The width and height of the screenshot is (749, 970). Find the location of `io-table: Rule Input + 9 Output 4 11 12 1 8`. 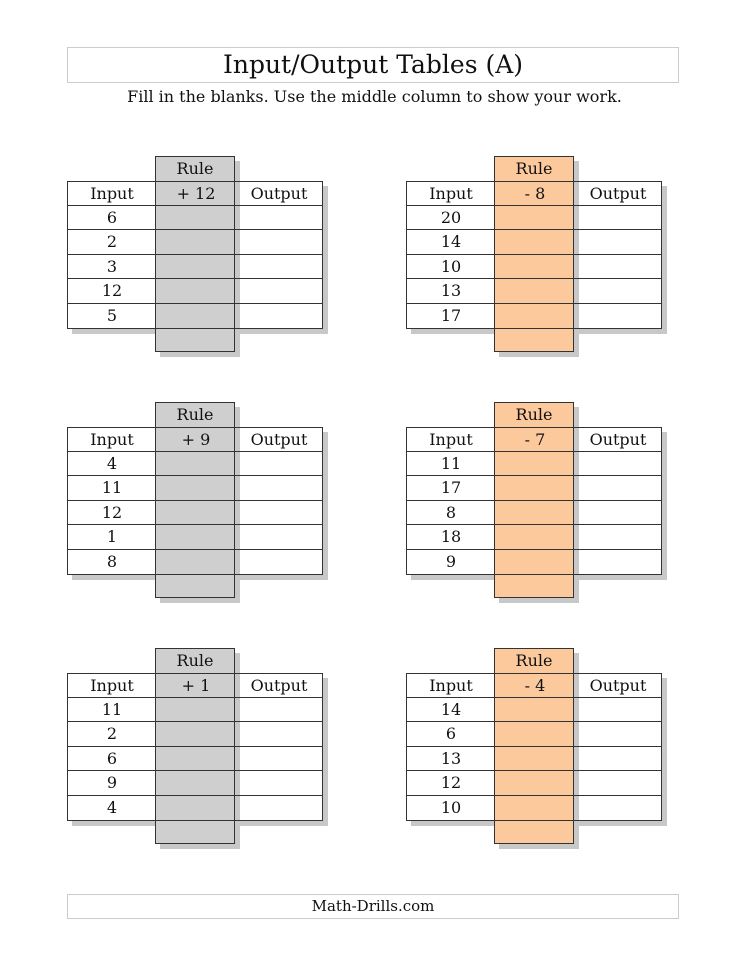

io-table: Rule Input + 9 Output 4 11 12 1 8 is located at coordinates (202, 504).